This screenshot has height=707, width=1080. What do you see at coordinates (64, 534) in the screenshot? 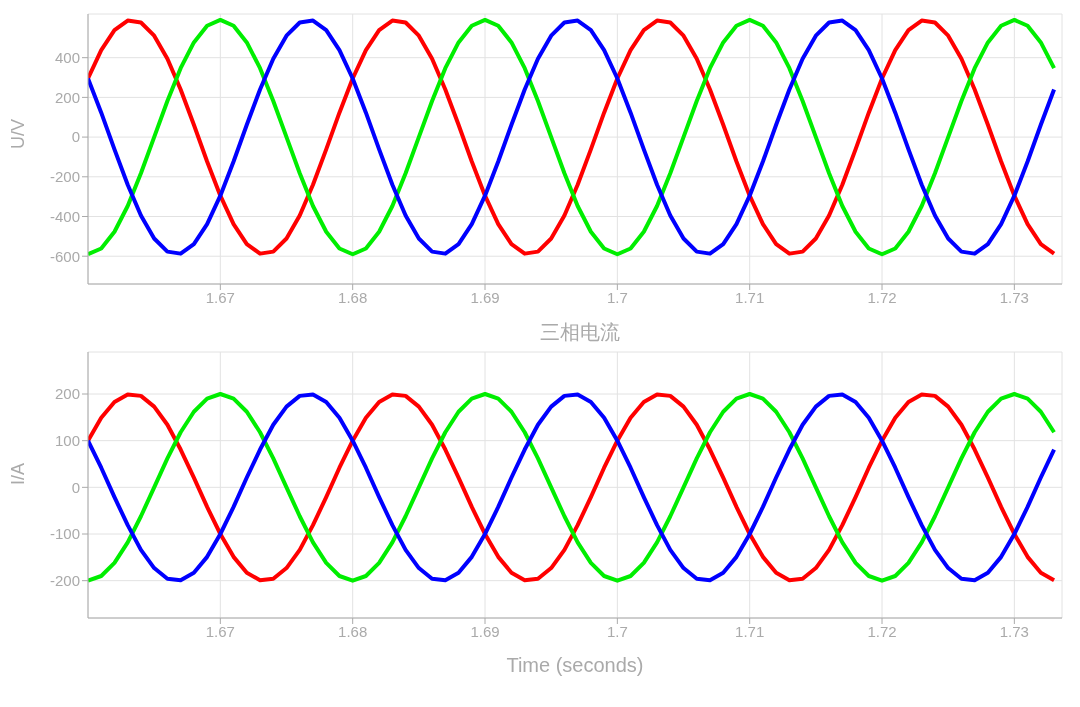
I see `y-tick-label: -100` at bounding box center [64, 534].